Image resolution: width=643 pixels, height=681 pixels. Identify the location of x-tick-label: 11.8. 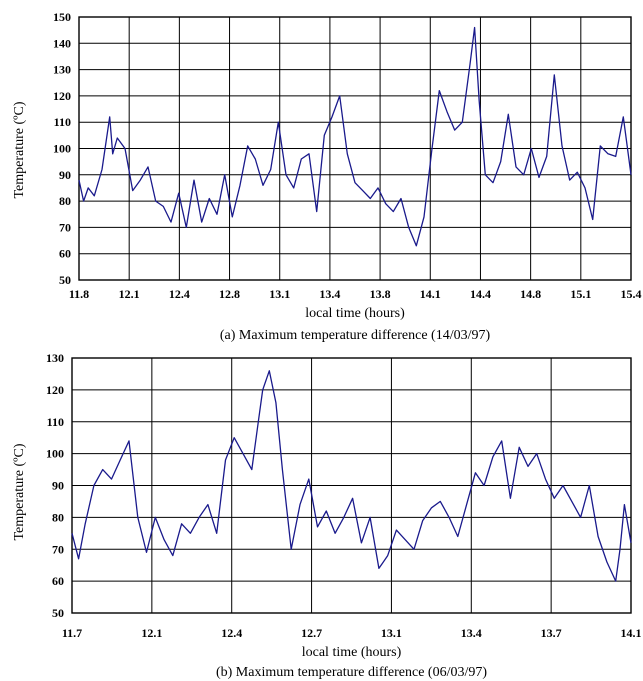
(79, 294).